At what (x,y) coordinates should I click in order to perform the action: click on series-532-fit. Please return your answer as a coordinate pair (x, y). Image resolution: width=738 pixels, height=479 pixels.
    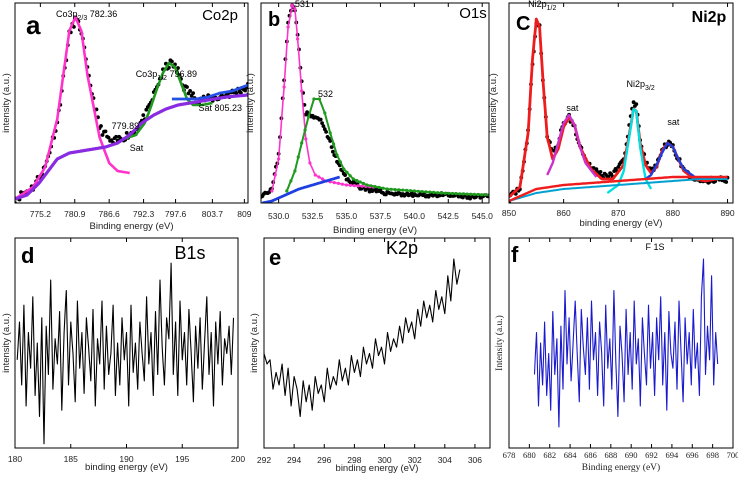
    Looking at the image, I should click on (387, 147).